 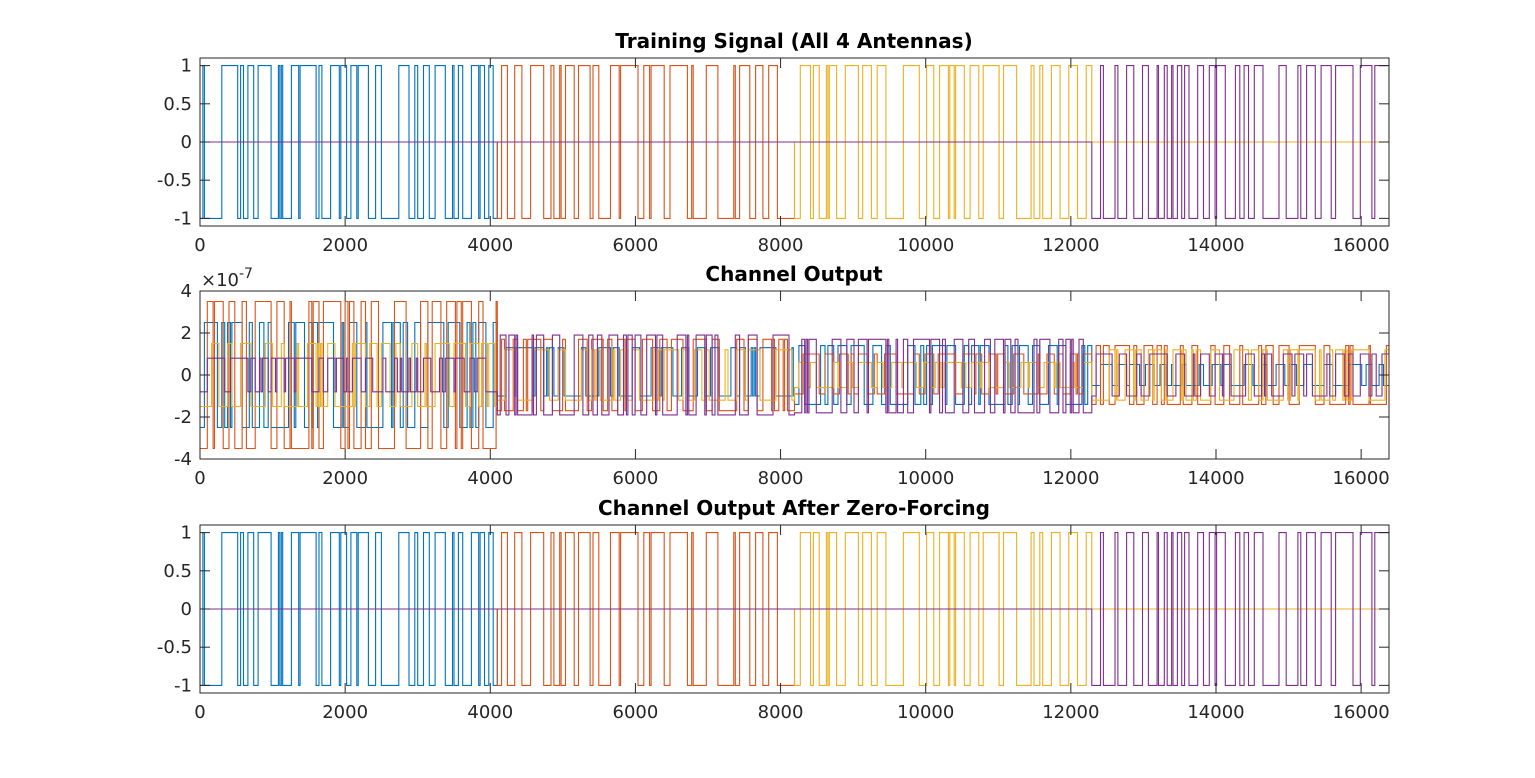 What do you see at coordinates (220, 280) in the screenshot?
I see `exponent-base: ×10` at bounding box center [220, 280].